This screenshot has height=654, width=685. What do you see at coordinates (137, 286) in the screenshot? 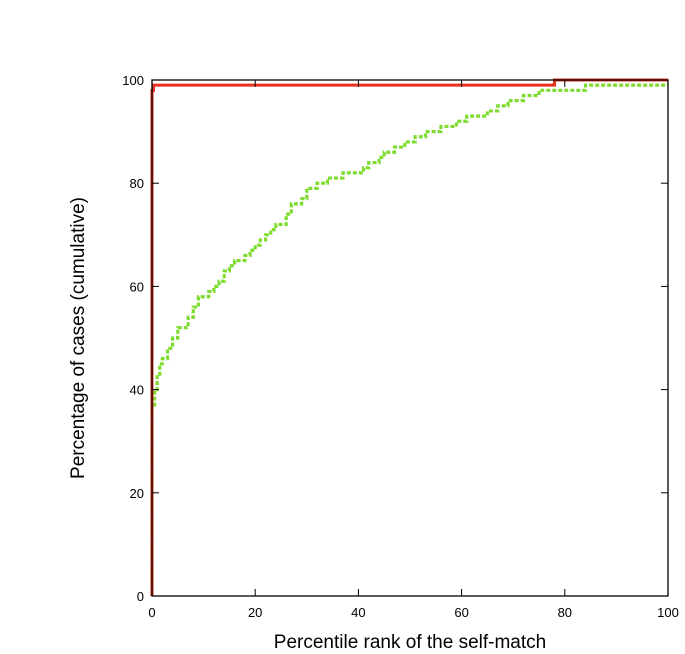
I see `y-tick-label: 60` at bounding box center [137, 286].